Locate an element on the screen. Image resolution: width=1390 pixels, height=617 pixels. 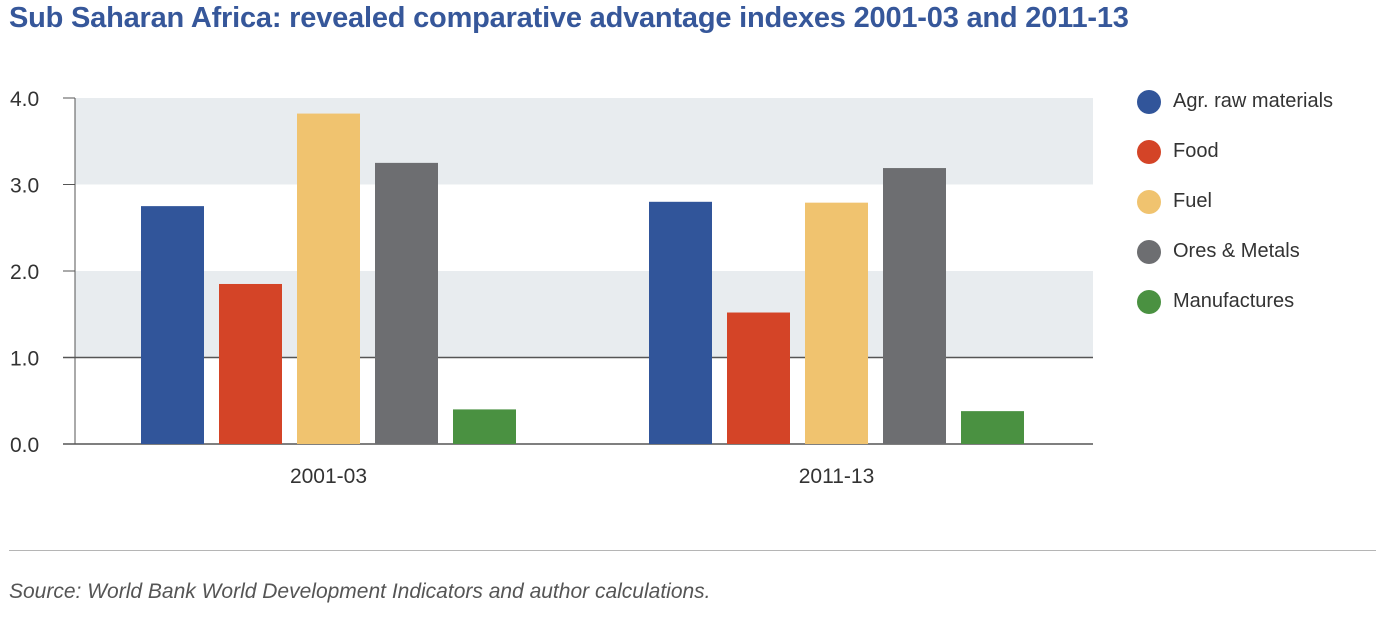
y-tick-label: 2.0 is located at coordinates (24, 272).